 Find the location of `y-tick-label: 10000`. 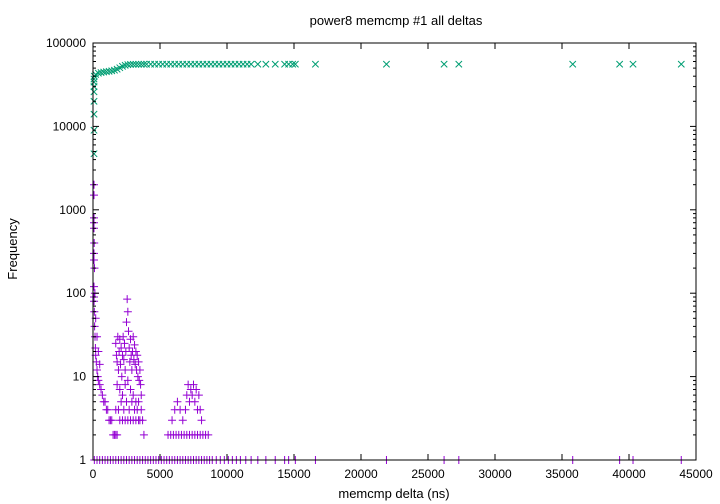

y-tick-label: 10000 is located at coordinates (70, 126).